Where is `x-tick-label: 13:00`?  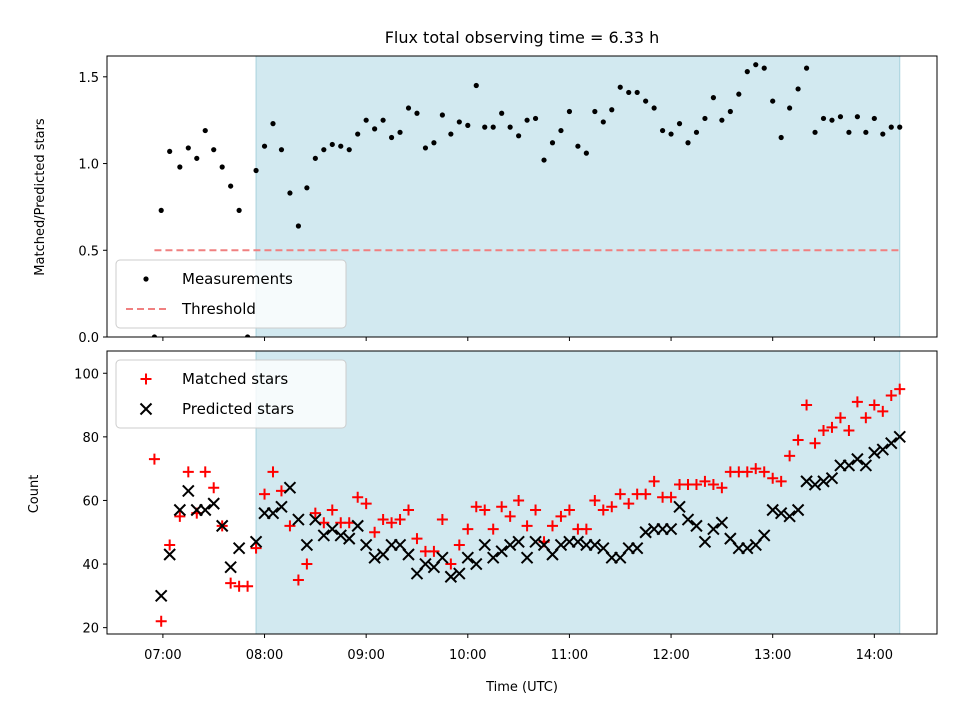 x-tick-label: 13:00 is located at coordinates (772, 655).